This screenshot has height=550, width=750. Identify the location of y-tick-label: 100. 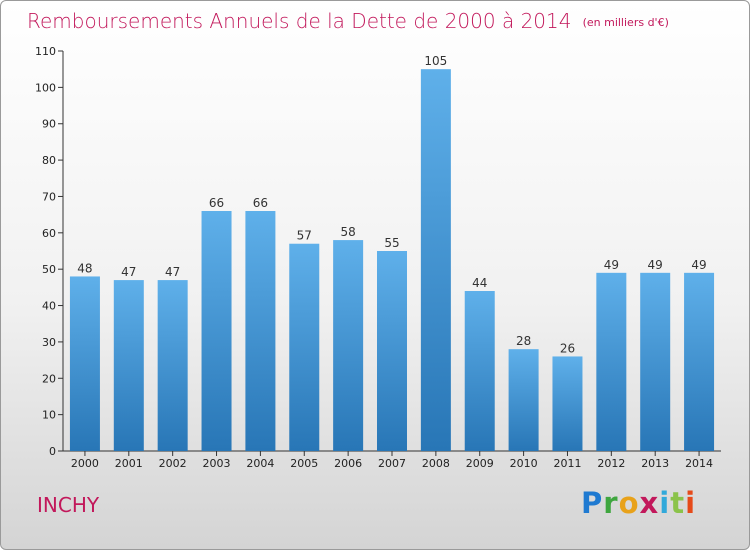
(45, 87).